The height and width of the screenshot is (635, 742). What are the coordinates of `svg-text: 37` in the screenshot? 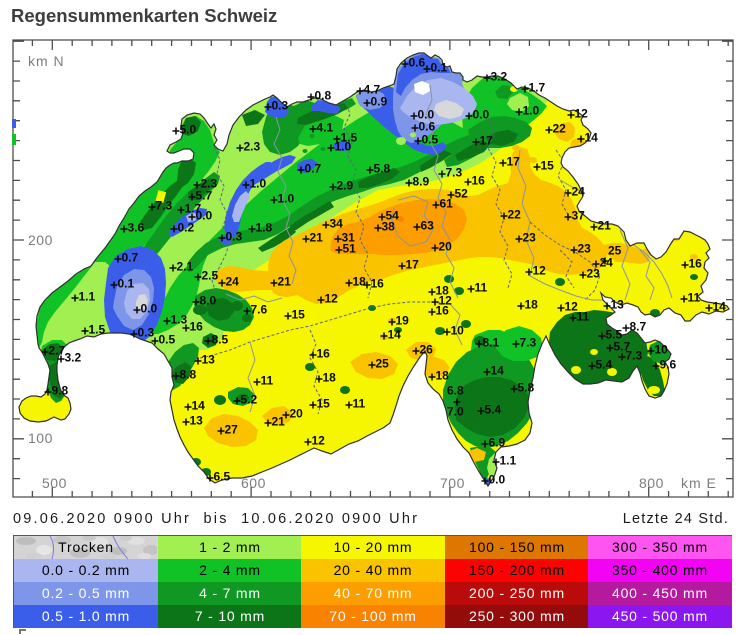 It's located at (579, 216).